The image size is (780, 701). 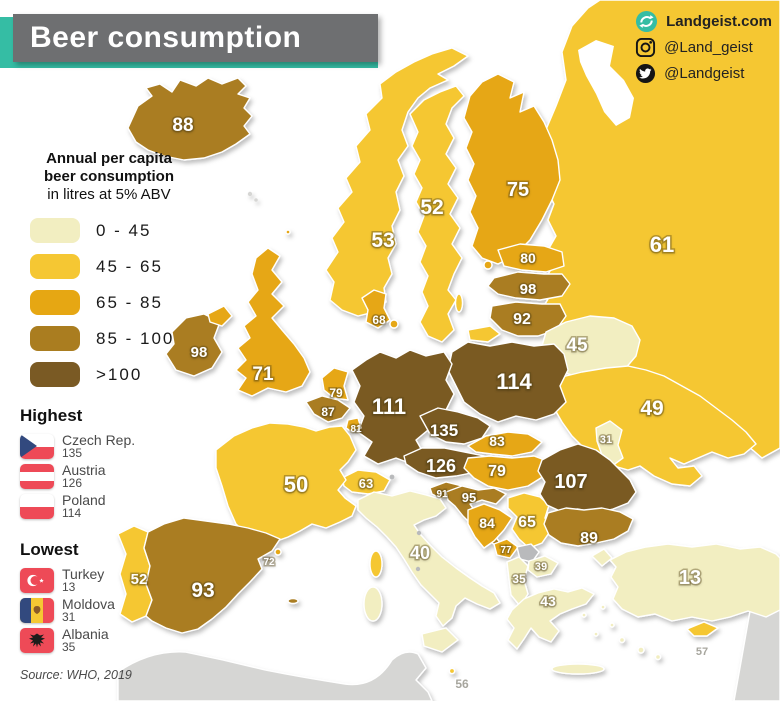 What do you see at coordinates (548, 601) in the screenshot?
I see `map-label-greece: 43` at bounding box center [548, 601].